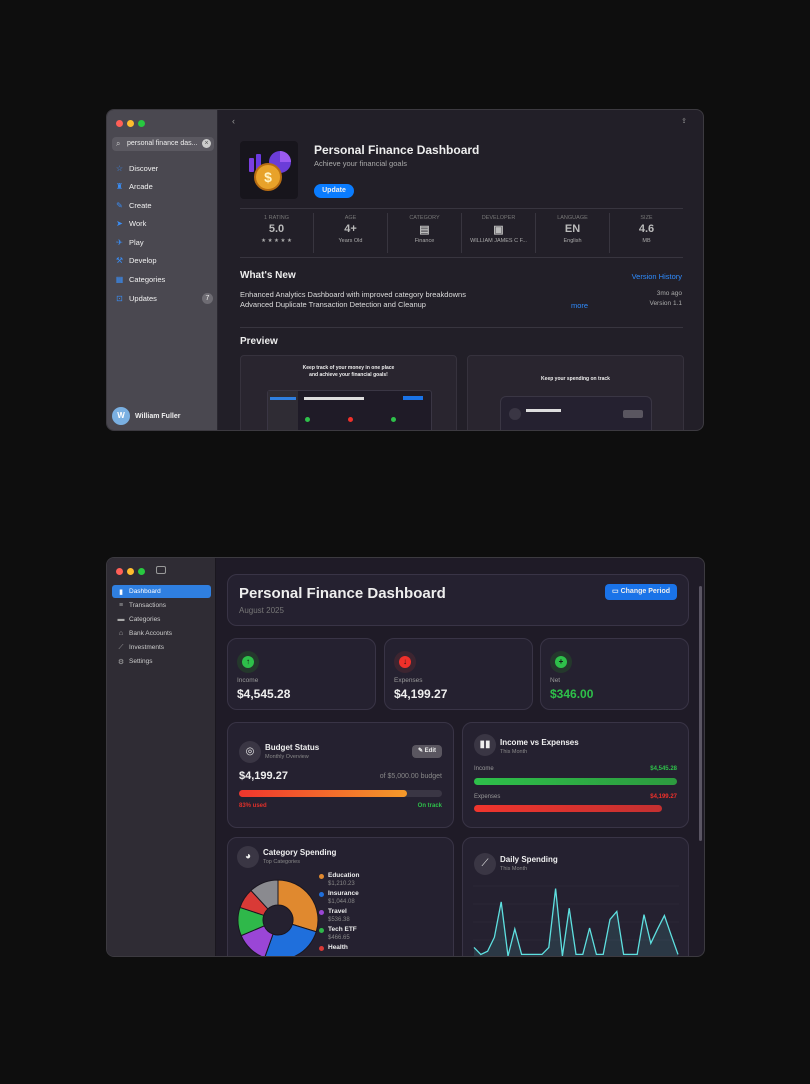  Describe the element at coordinates (164, 260) in the screenshot. I see `sidebar-item-develop: ⚒ Develop` at that location.